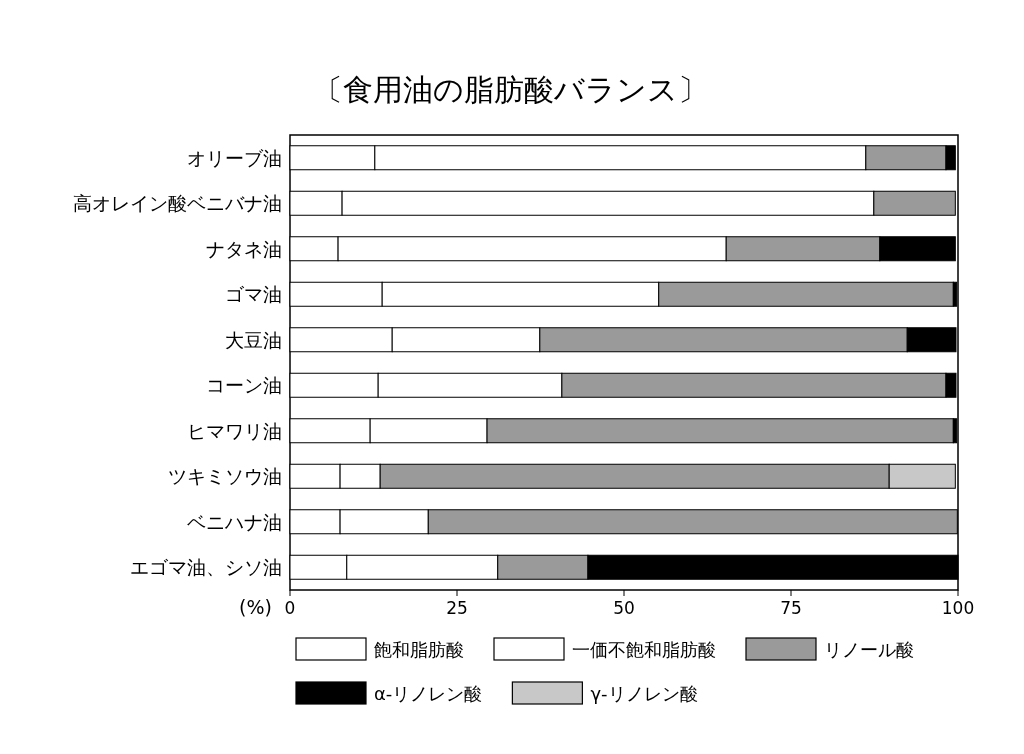 The height and width of the screenshot is (754, 1024). Describe the element at coordinates (958, 608) in the screenshot. I see `x-tick-label: 100` at that location.